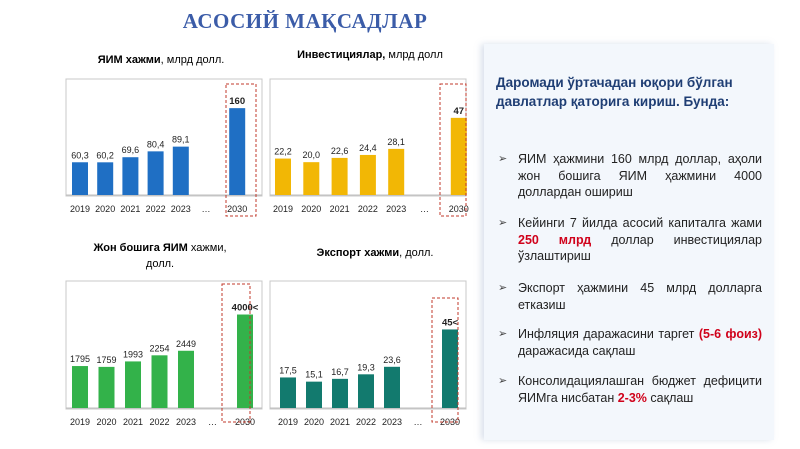 Image resolution: width=800 pixels, height=449 pixels. I want to click on tick-label-gdp-2019: 2019, so click(80, 209).